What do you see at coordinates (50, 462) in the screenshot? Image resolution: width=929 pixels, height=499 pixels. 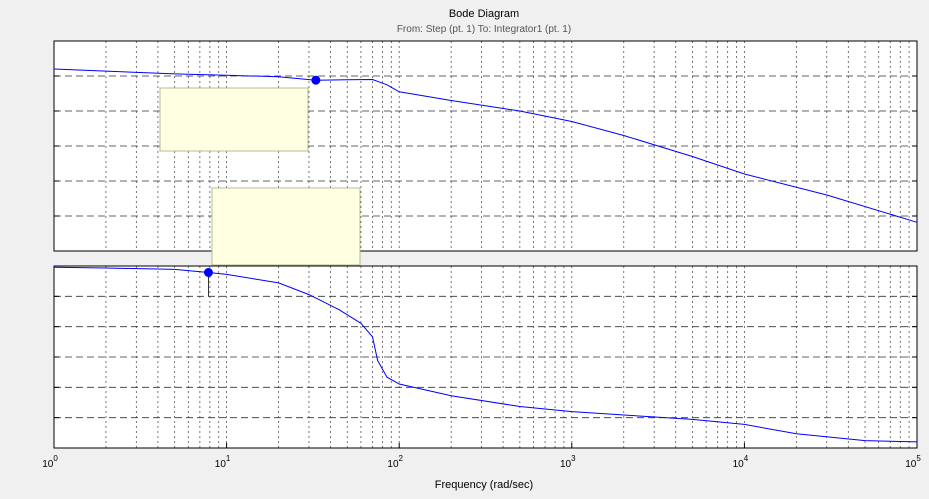 I see `x-tick-label: 10⁰` at bounding box center [50, 462].